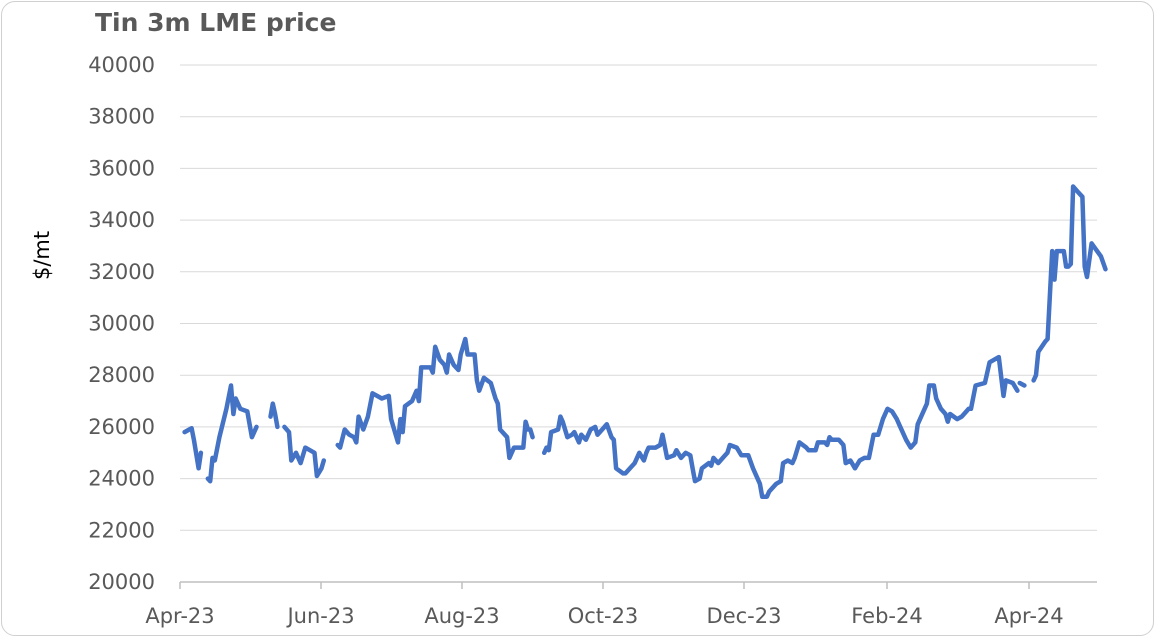 This screenshot has width=1157, height=639. Describe the element at coordinates (179, 616) in the screenshot. I see `x-tick-label: Apr-23` at that location.